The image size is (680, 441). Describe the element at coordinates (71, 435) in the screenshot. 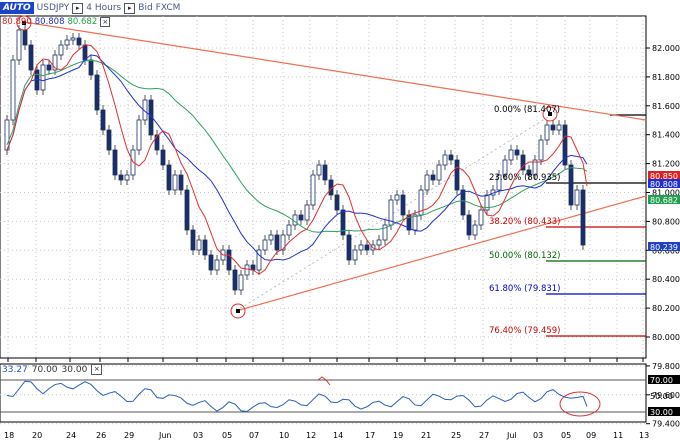

I see `date-axis-label: 24` at that location.